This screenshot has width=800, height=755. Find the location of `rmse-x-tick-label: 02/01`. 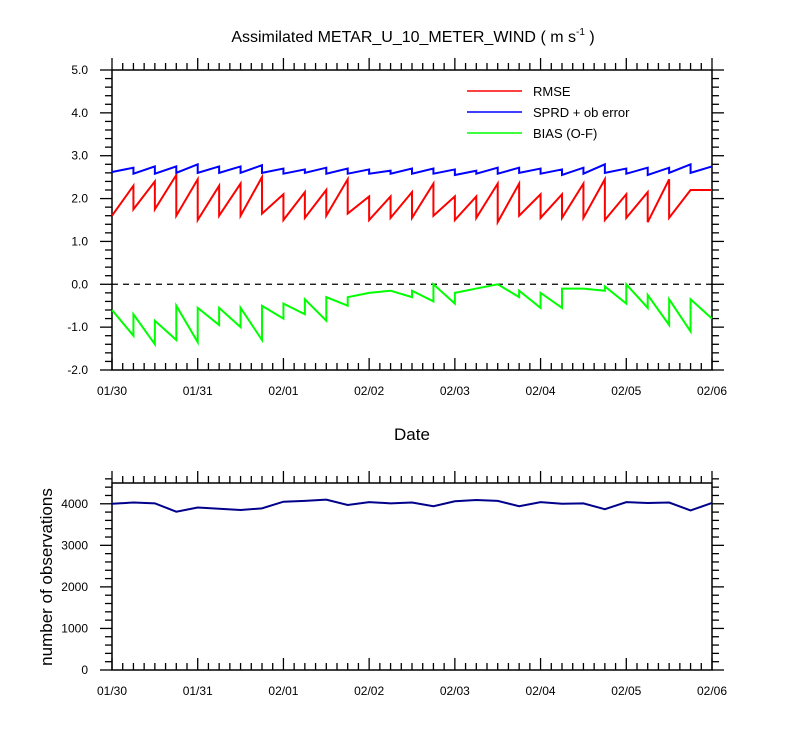

rmse-x-tick-label: 02/01 is located at coordinates (283, 391).